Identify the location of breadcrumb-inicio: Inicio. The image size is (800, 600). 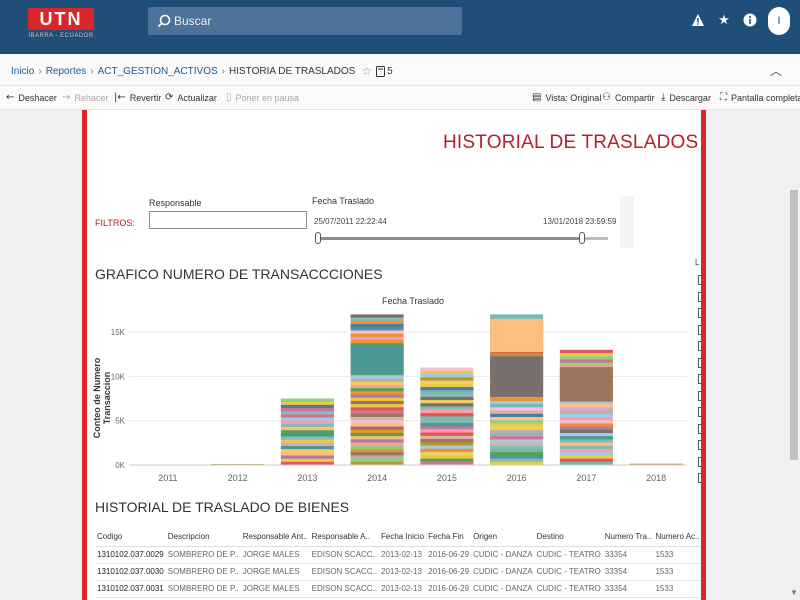
(23, 71).